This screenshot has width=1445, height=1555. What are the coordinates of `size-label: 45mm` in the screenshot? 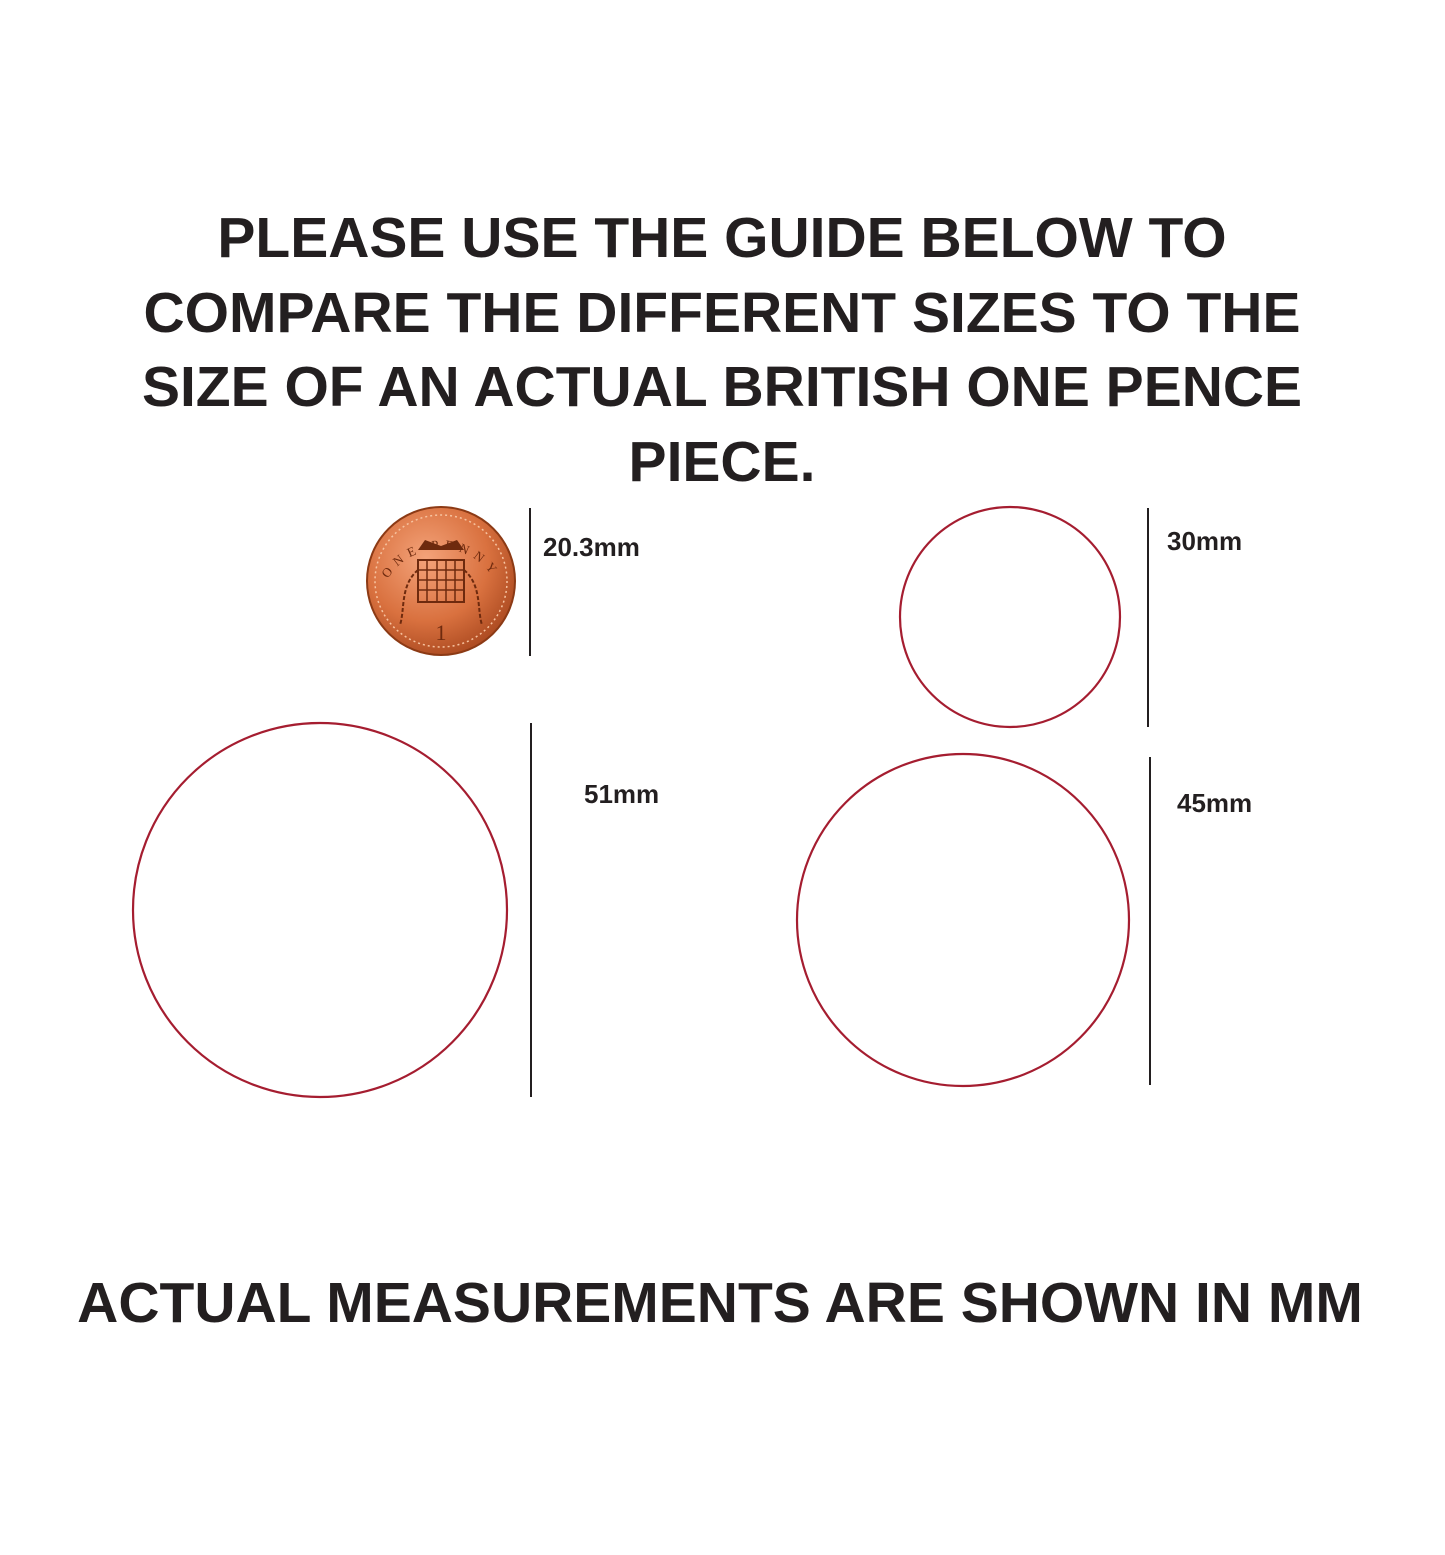 It's located at (1214, 803).